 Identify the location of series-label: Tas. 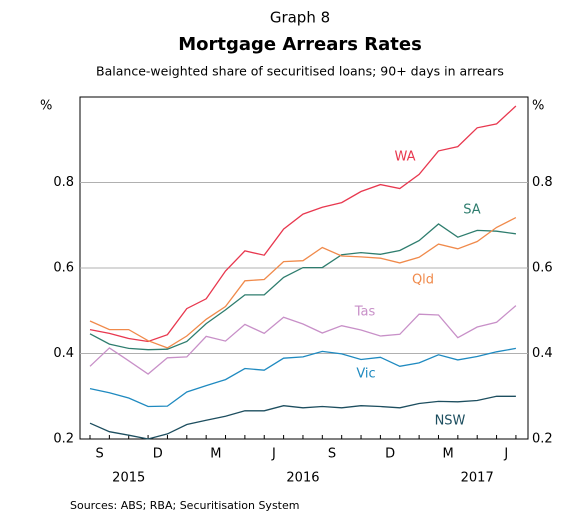
(365, 312).